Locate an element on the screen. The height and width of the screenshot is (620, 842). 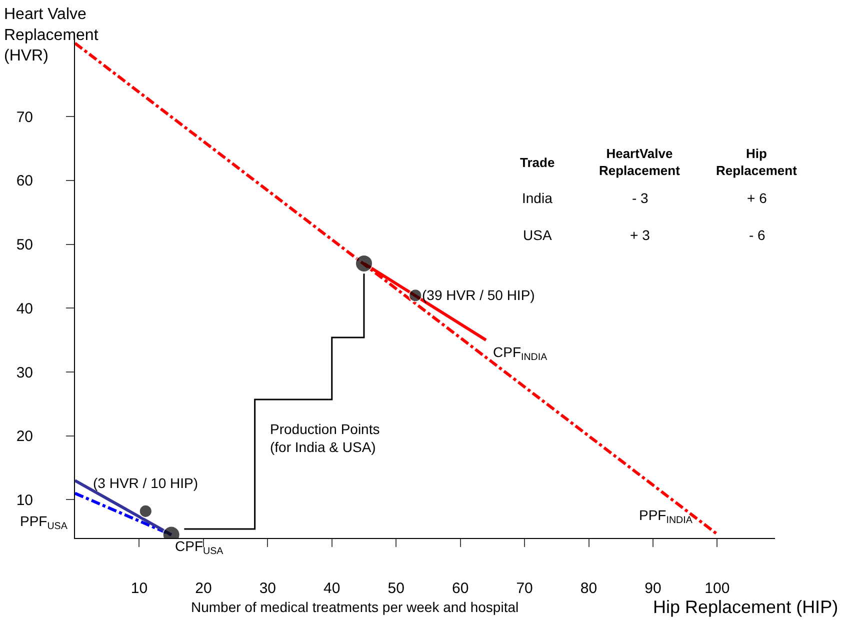
annotation: - 3 is located at coordinates (640, 198).